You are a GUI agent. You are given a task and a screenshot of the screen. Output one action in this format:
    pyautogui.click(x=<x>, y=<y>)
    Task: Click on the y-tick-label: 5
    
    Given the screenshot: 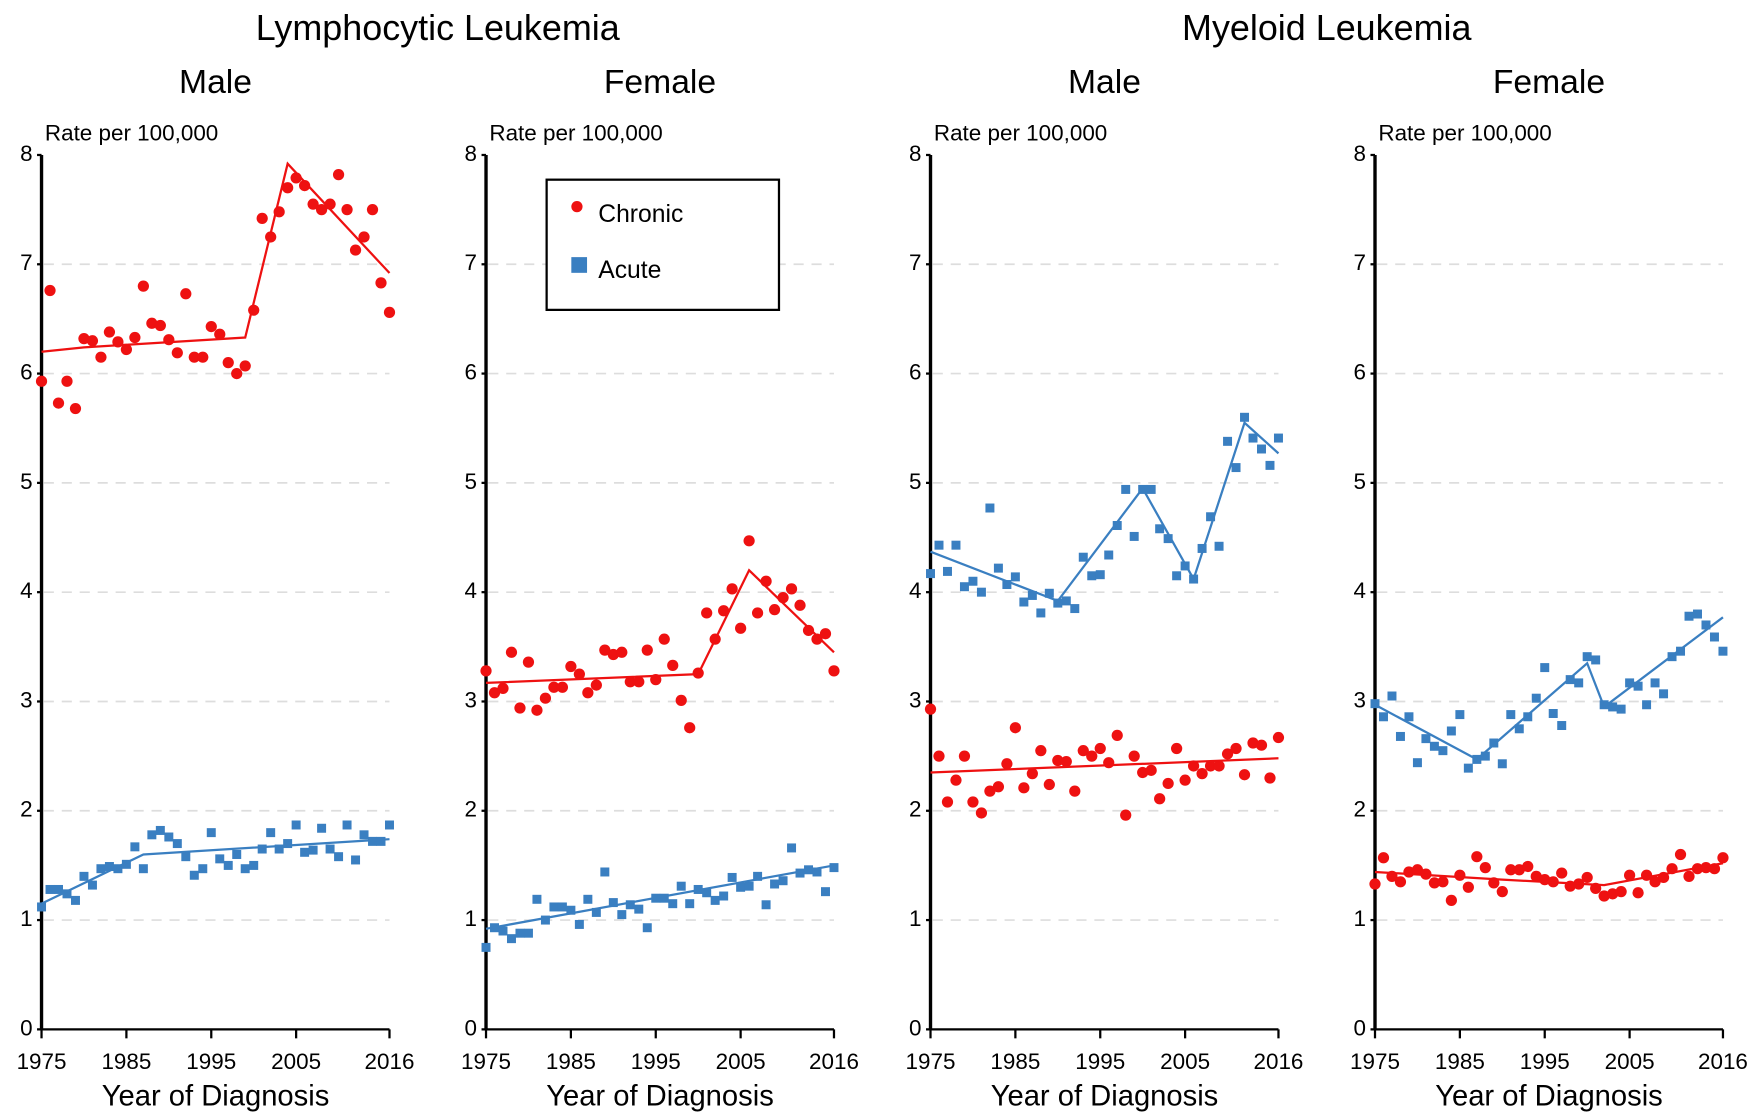 What is the action you would take?
    pyautogui.click(x=26, y=481)
    